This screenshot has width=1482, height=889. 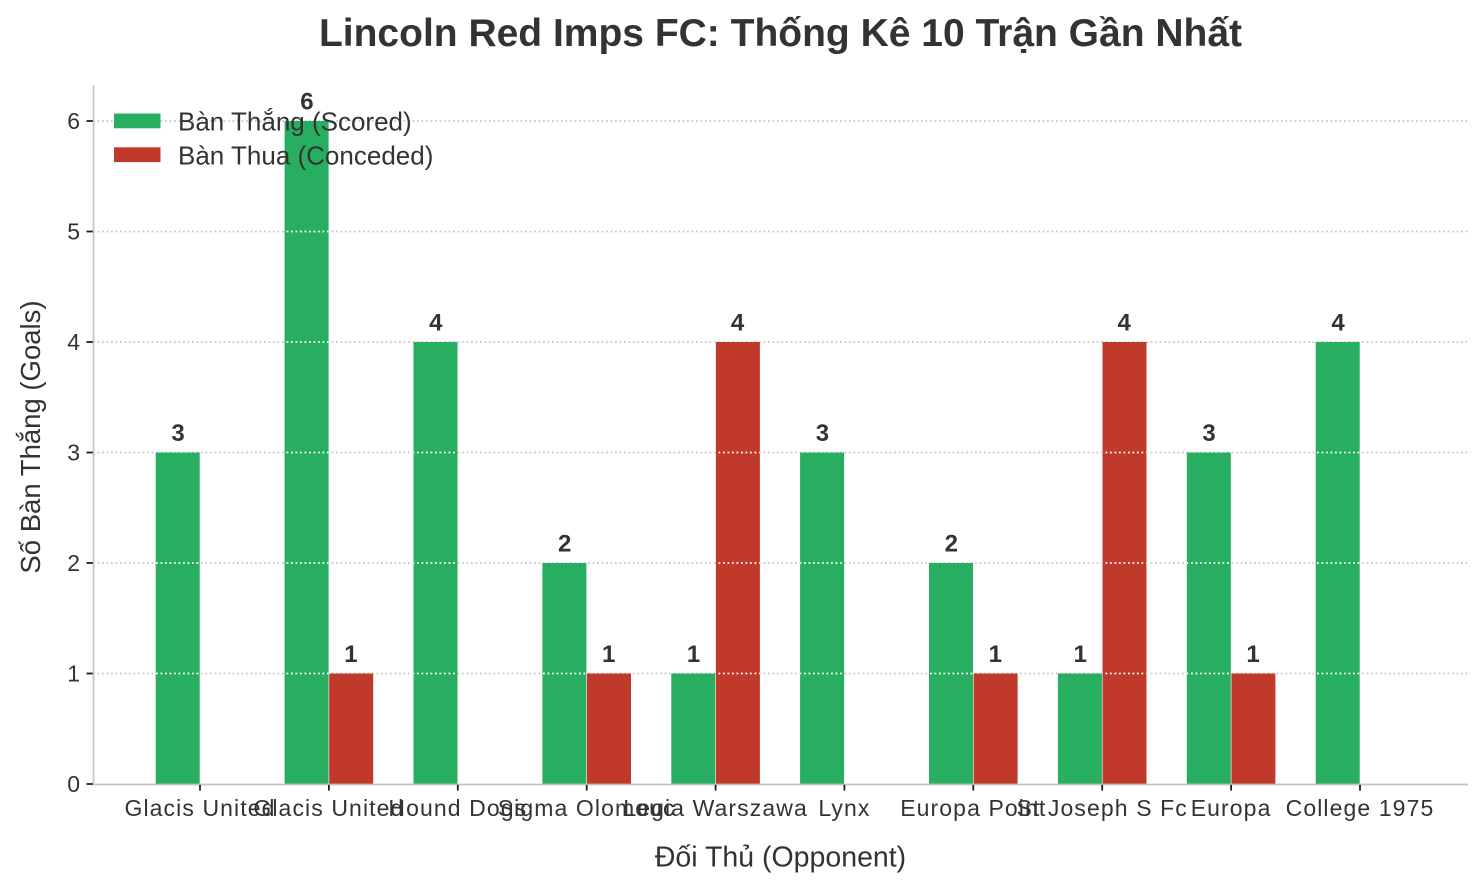 I want to click on svg-text: Europa, so click(x=1231, y=808).